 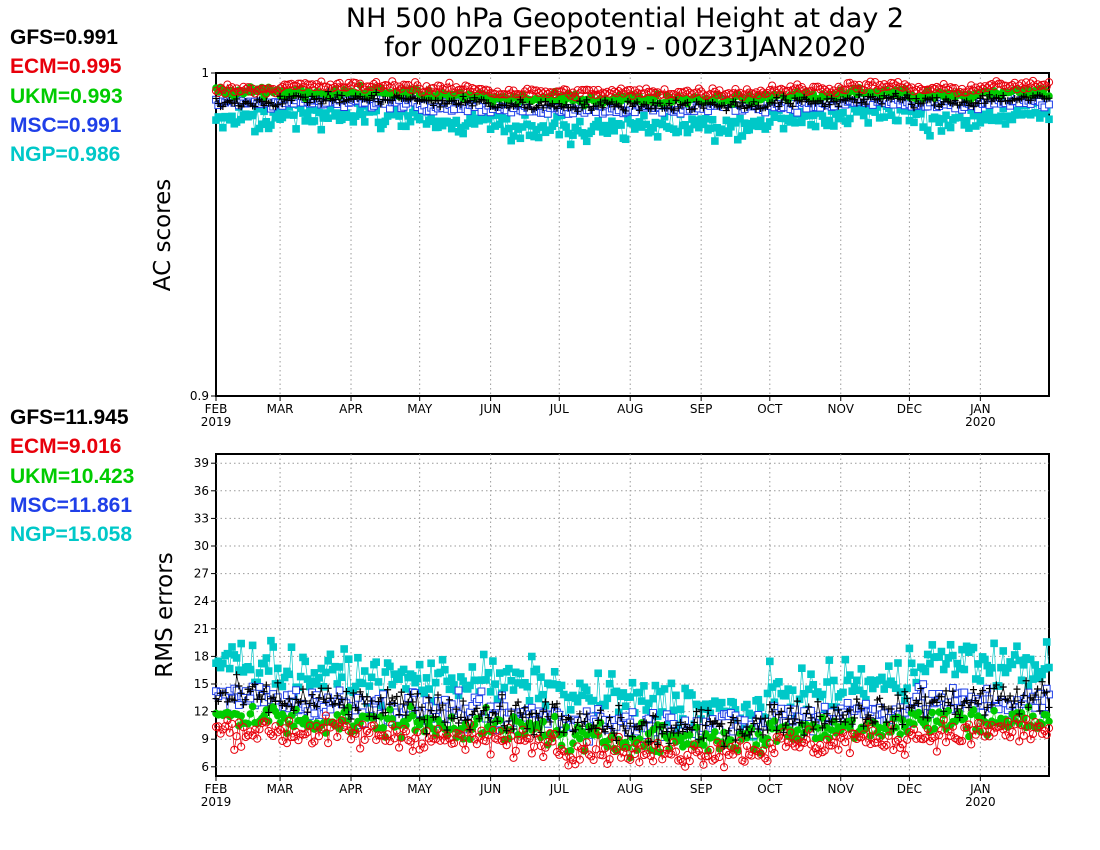 What do you see at coordinates (66, 125) in the screenshot?
I see `ac-legend-msc: MSC=0.991` at bounding box center [66, 125].